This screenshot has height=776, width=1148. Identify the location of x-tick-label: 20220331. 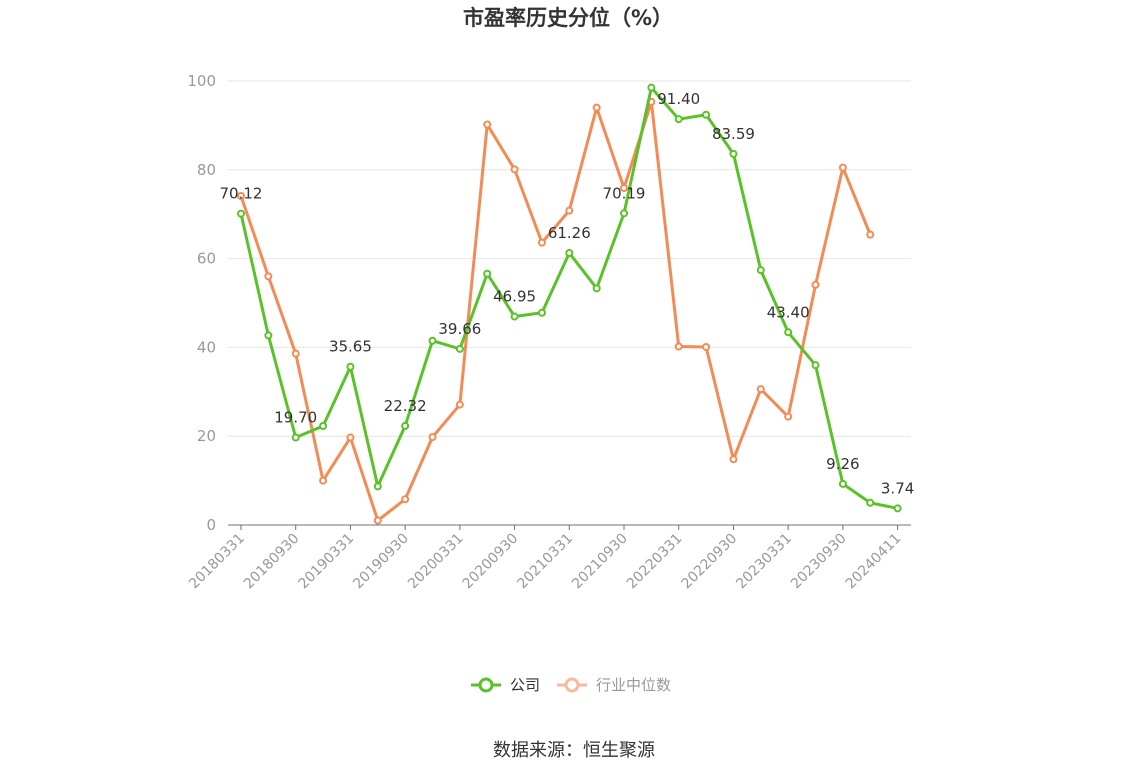
(655, 562).